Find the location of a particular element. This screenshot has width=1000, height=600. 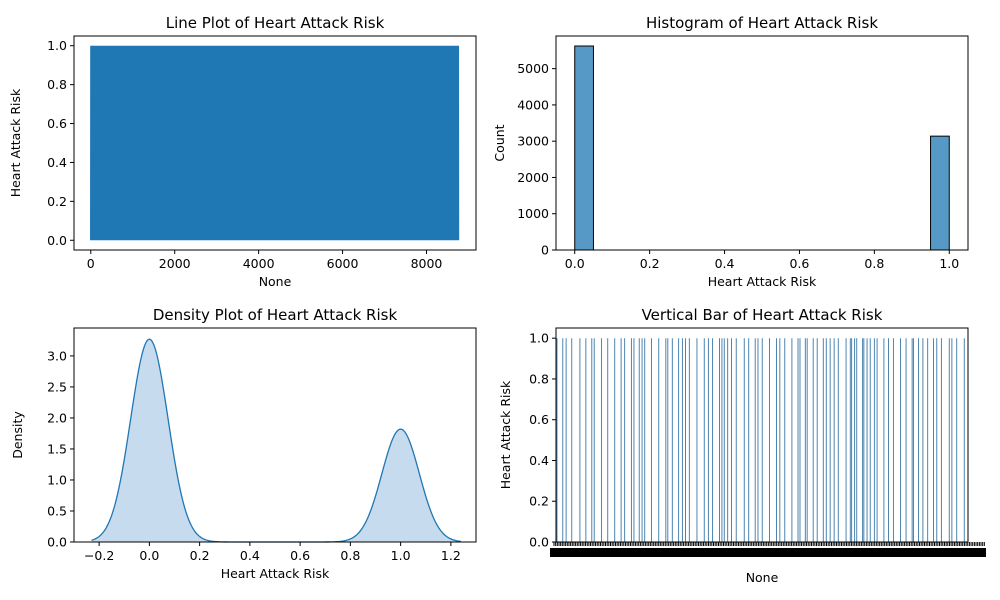

y-tick-label: 2.5 is located at coordinates (57, 386).